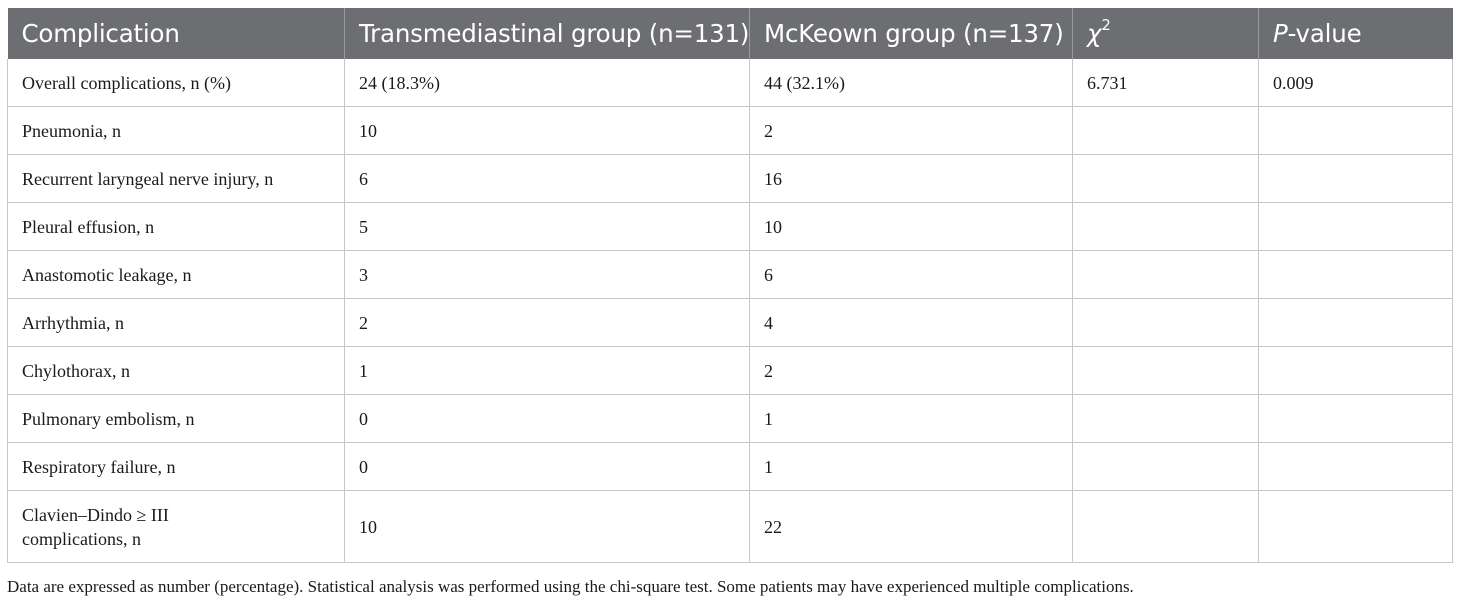 The image size is (1460, 607). What do you see at coordinates (547, 322) in the screenshot?
I see `cell-transmediastinal: 2` at bounding box center [547, 322].